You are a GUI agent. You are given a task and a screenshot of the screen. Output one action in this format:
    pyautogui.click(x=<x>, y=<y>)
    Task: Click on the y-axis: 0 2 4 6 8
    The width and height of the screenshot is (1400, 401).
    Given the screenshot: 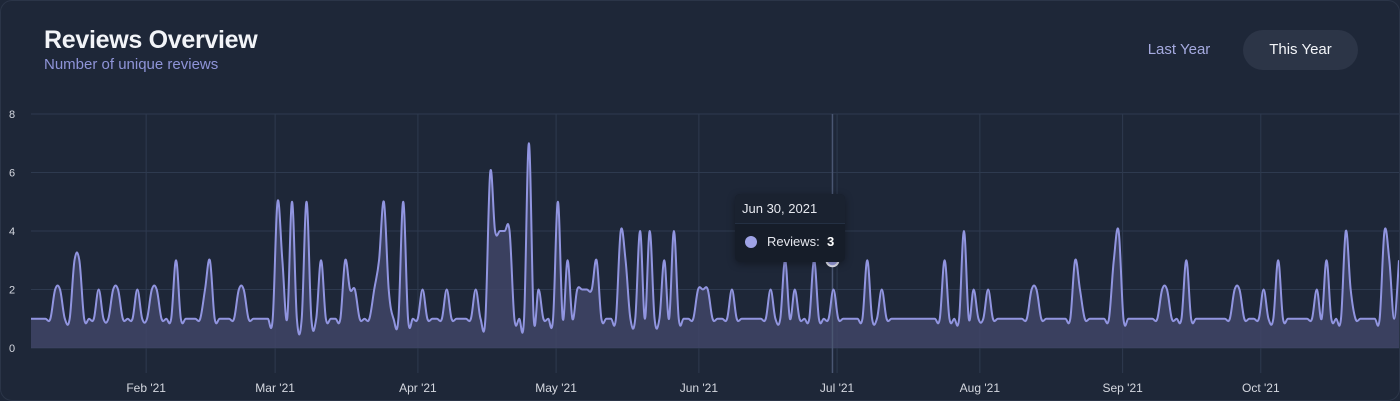 What is the action you would take?
    pyautogui.click(x=12, y=232)
    